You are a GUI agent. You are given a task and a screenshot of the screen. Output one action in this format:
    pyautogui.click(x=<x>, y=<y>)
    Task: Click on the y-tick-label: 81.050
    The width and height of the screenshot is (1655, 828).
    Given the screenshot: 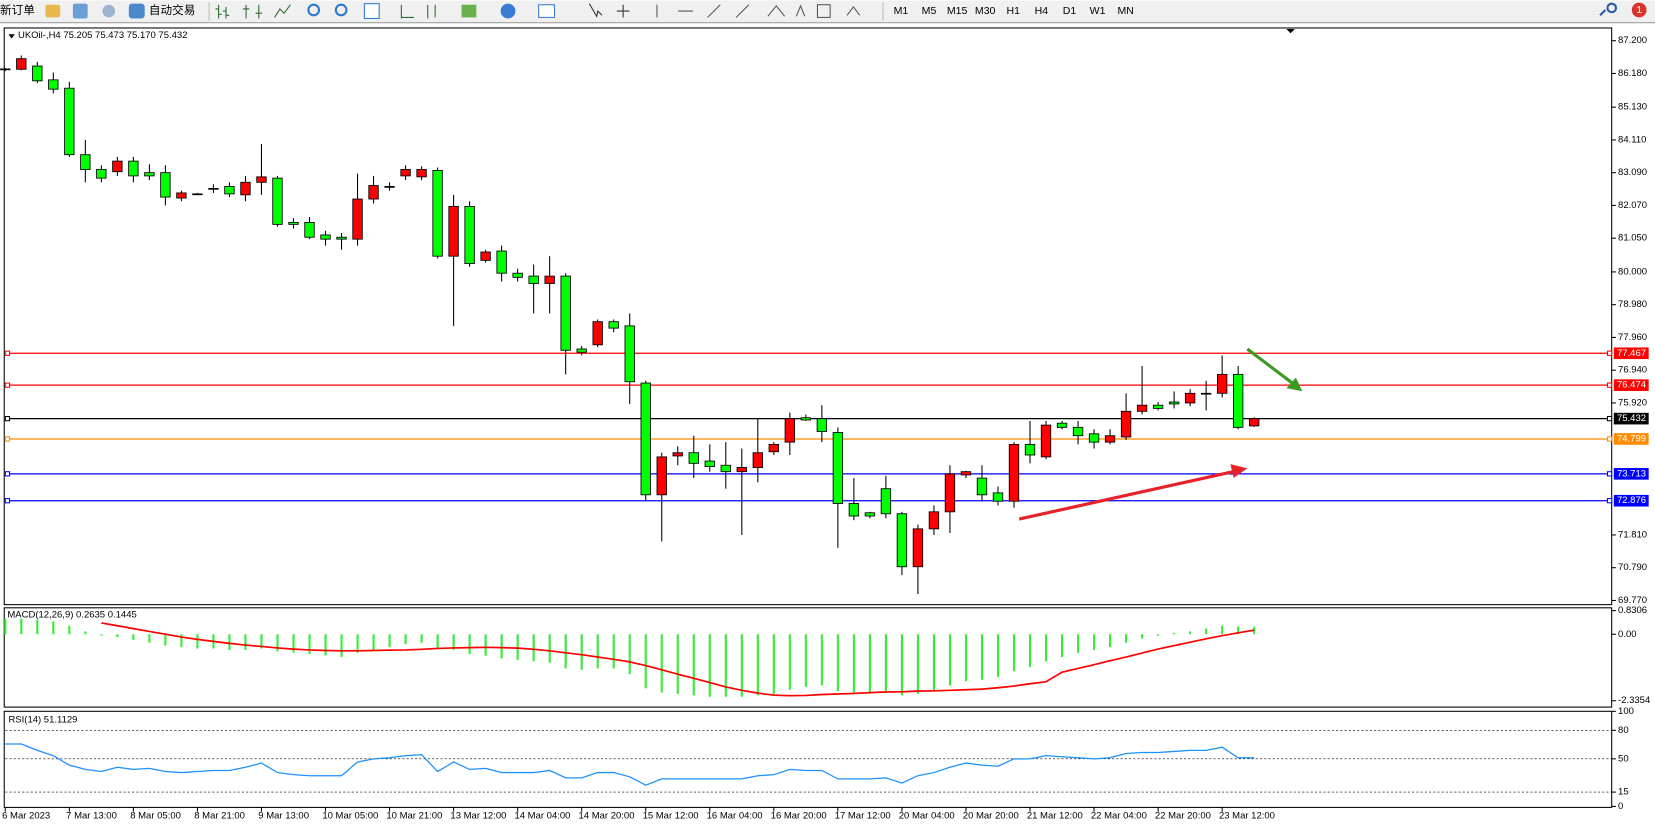 What is the action you would take?
    pyautogui.click(x=1632, y=238)
    